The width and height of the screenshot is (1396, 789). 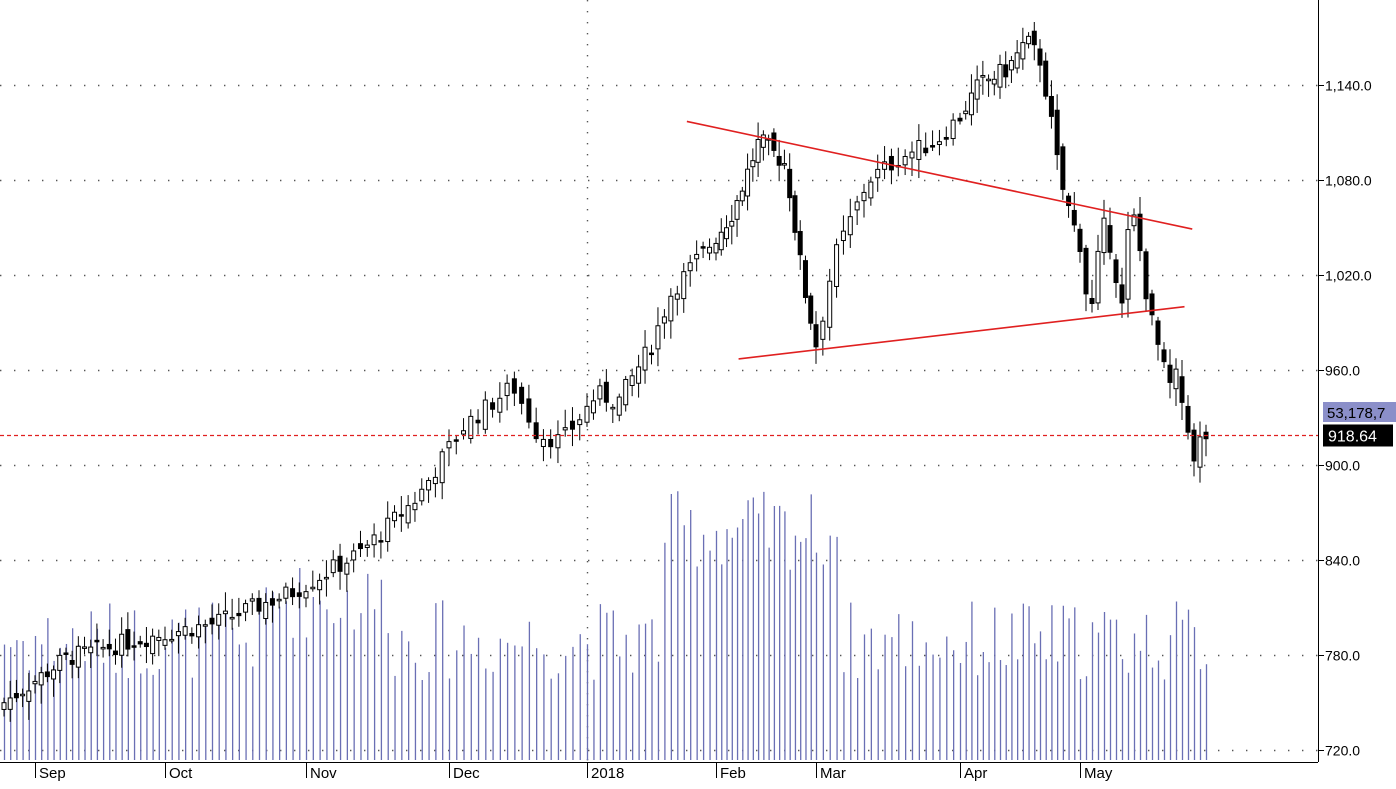 What do you see at coordinates (52, 773) in the screenshot?
I see `x-tick-label-sep: Sep` at bounding box center [52, 773].